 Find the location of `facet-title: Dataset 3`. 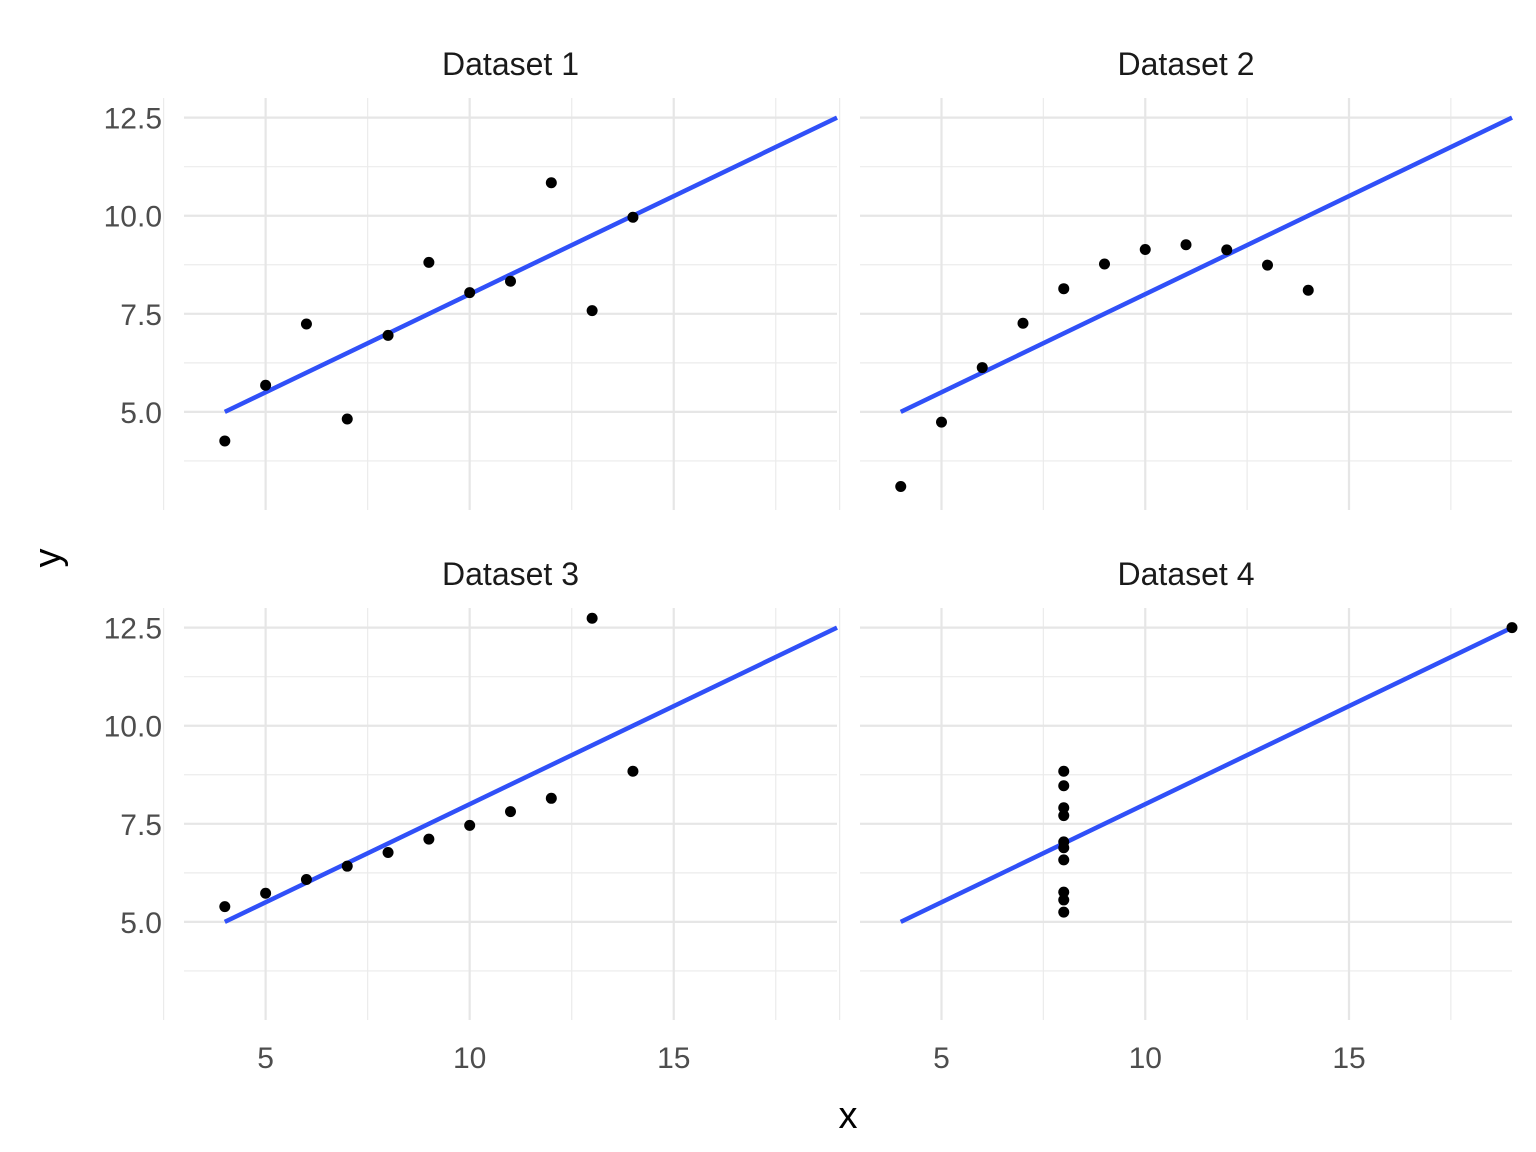

facet-title: Dataset 3 is located at coordinates (510, 574).